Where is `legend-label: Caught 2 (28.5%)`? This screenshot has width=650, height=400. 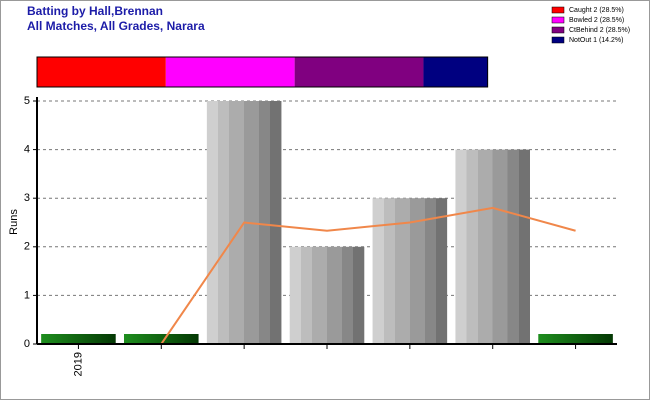 legend-label: Caught 2 (28.5%) is located at coordinates (596, 10).